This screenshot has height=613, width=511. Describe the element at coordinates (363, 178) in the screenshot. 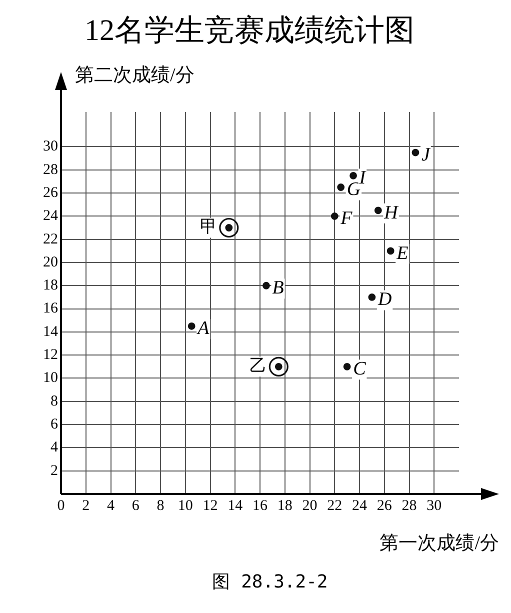

I see `annotation: I` at that location.